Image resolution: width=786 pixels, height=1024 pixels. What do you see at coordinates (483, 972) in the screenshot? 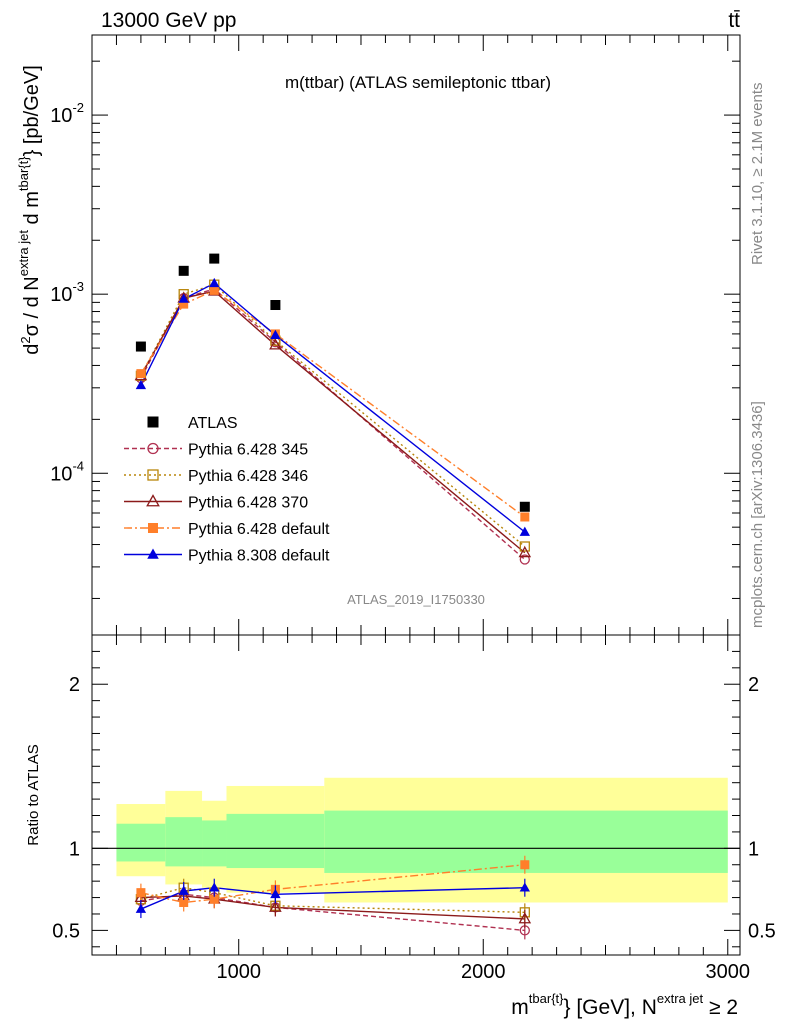
I see `x-tick-label: 2000` at bounding box center [483, 972].